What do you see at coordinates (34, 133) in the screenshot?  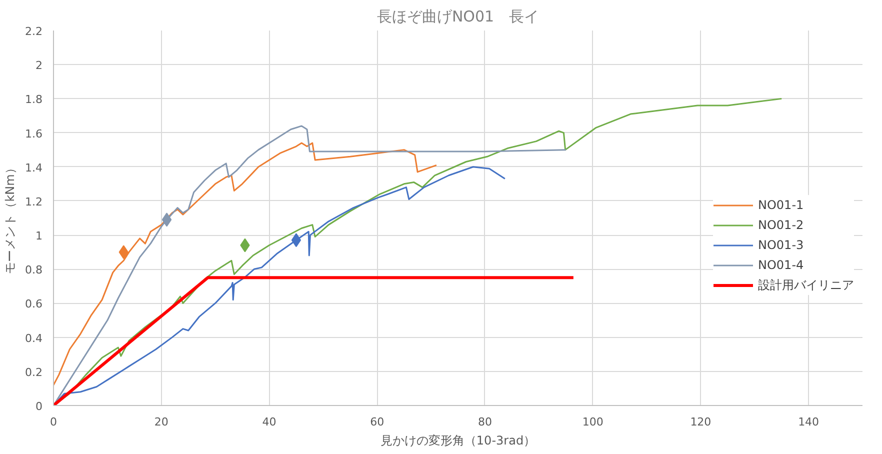 I see `y-tick-label: 1.6` at bounding box center [34, 133].